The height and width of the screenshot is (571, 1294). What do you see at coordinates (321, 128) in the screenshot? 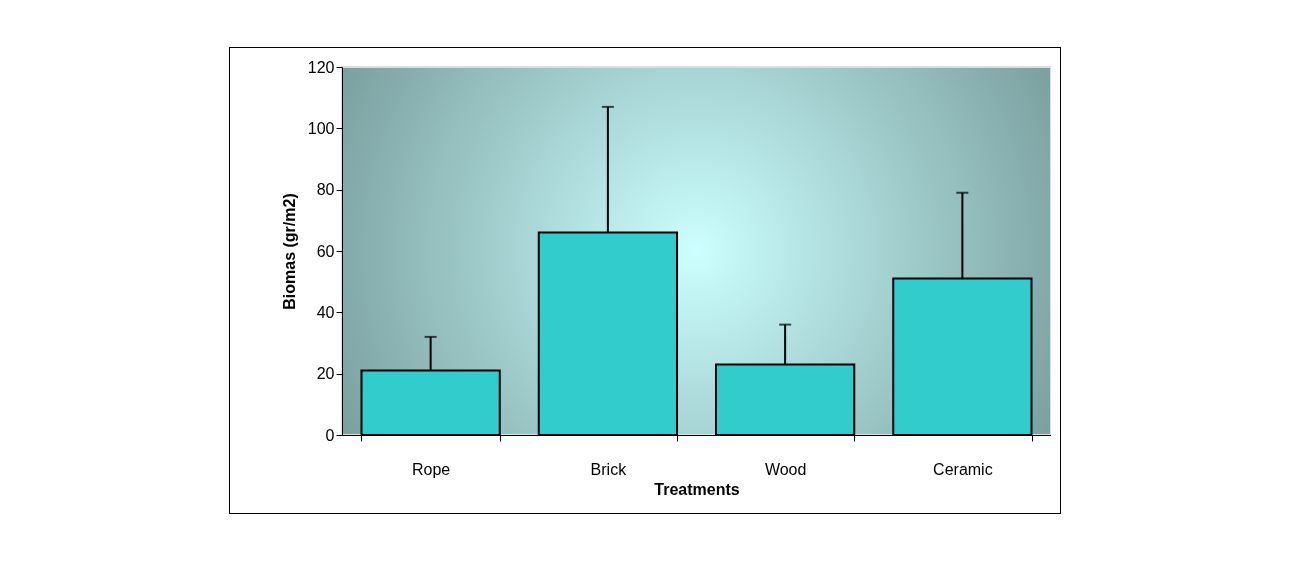
I see `y-tick-label: 100` at bounding box center [321, 128].